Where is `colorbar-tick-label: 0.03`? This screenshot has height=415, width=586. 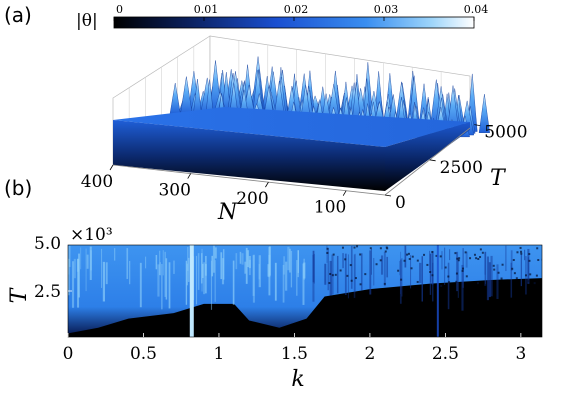
colorbar-tick-label: 0.03 is located at coordinates (386, 9).